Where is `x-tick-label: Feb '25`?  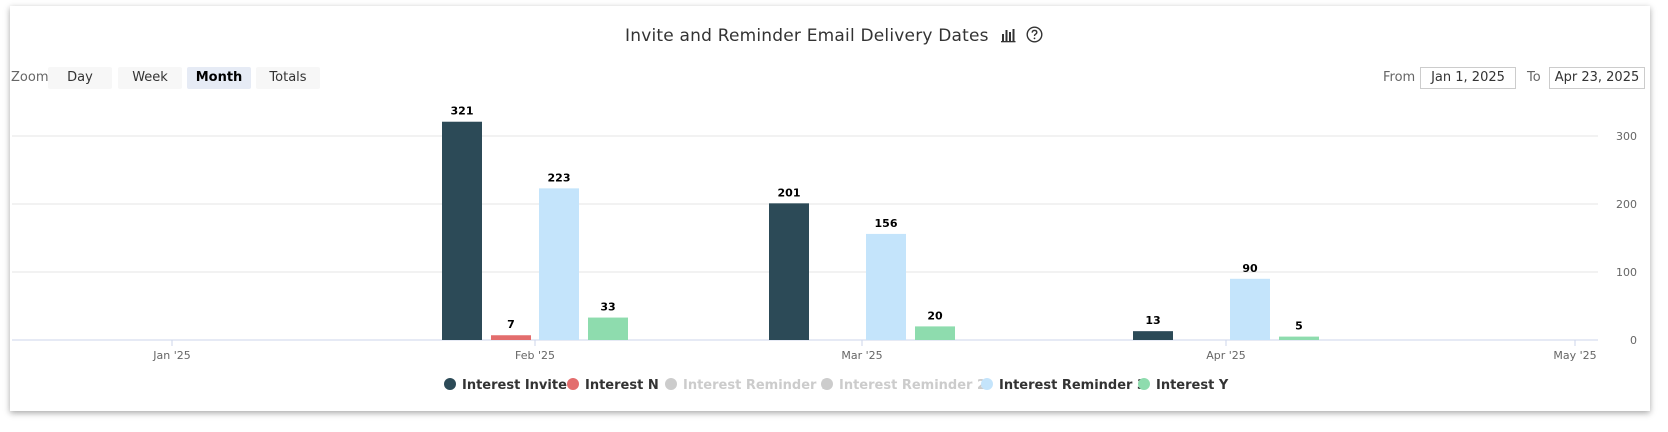 x-tick-label: Feb '25 is located at coordinates (535, 355).